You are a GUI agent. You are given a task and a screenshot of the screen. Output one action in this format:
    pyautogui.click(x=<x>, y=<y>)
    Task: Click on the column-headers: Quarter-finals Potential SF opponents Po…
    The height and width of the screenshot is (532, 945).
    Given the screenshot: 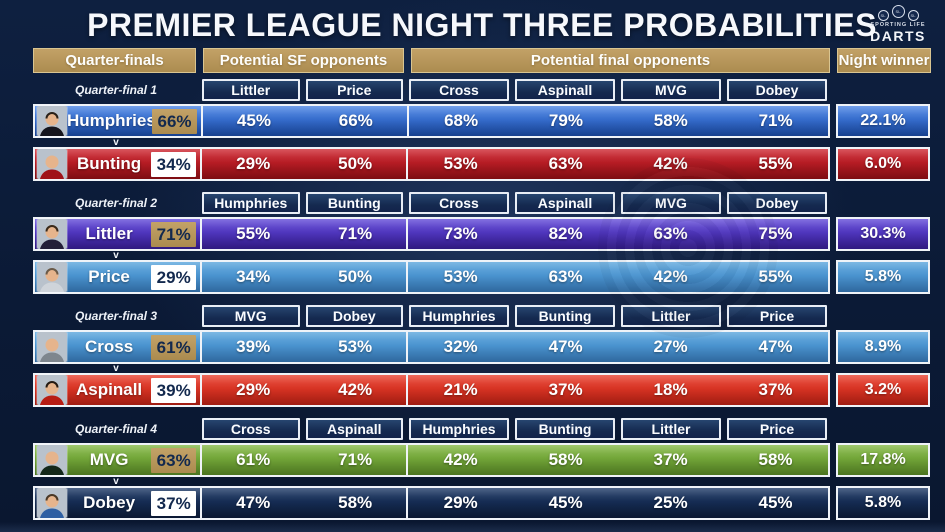 What is the action you would take?
    pyautogui.click(x=482, y=60)
    